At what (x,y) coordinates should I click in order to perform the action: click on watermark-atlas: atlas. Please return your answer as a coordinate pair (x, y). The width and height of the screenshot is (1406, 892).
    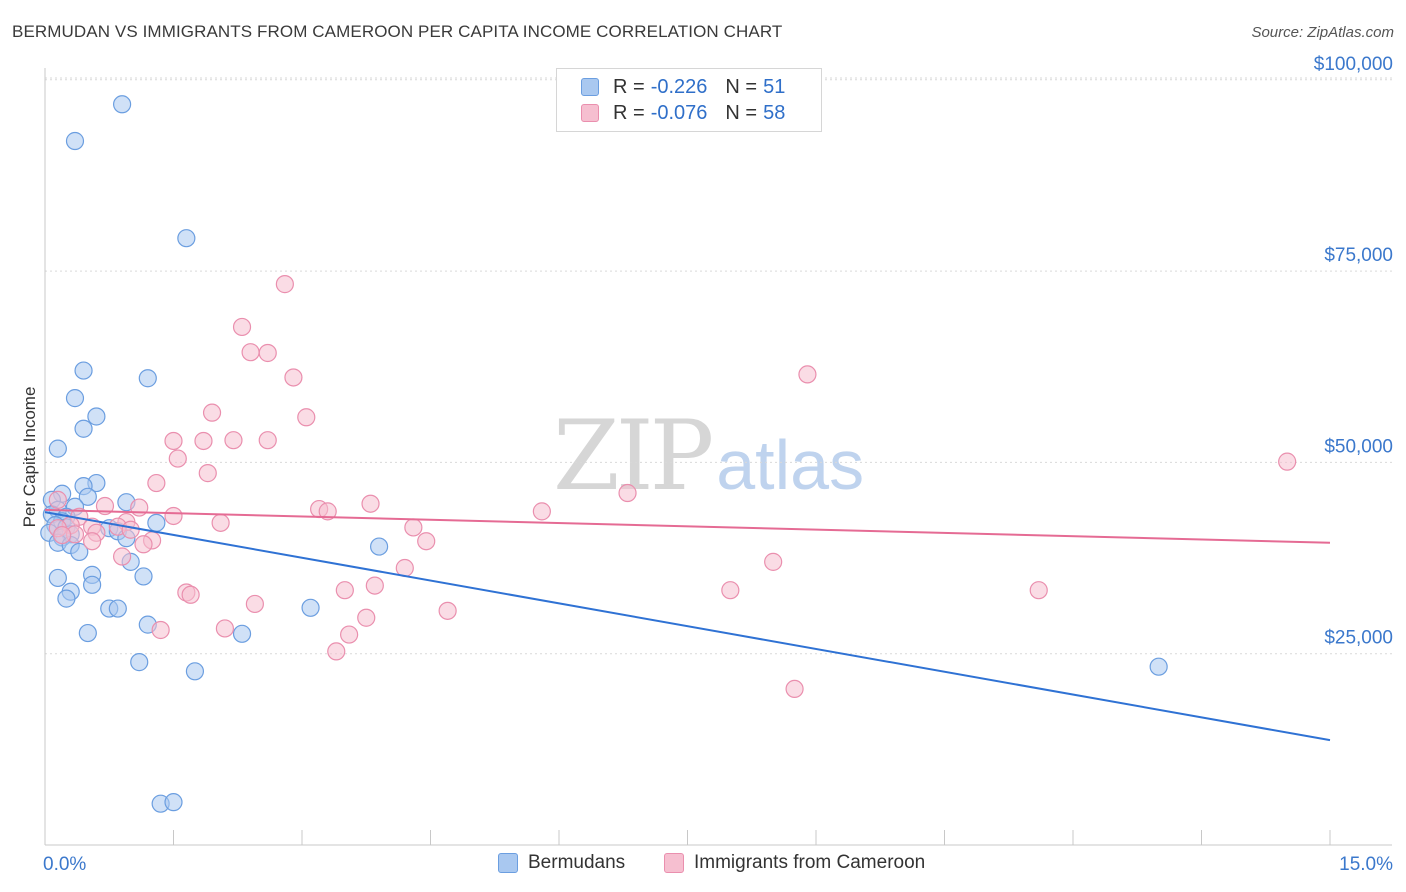
    Looking at the image, I should click on (790, 465).